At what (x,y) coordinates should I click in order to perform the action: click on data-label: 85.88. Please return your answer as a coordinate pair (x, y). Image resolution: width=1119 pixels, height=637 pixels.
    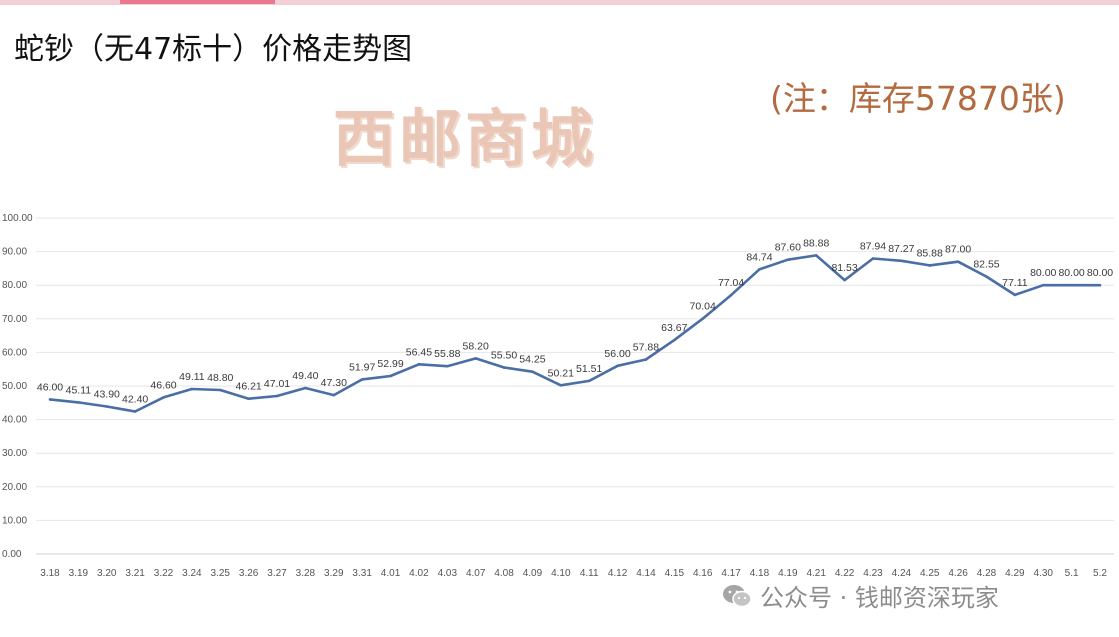
    Looking at the image, I should click on (930, 253).